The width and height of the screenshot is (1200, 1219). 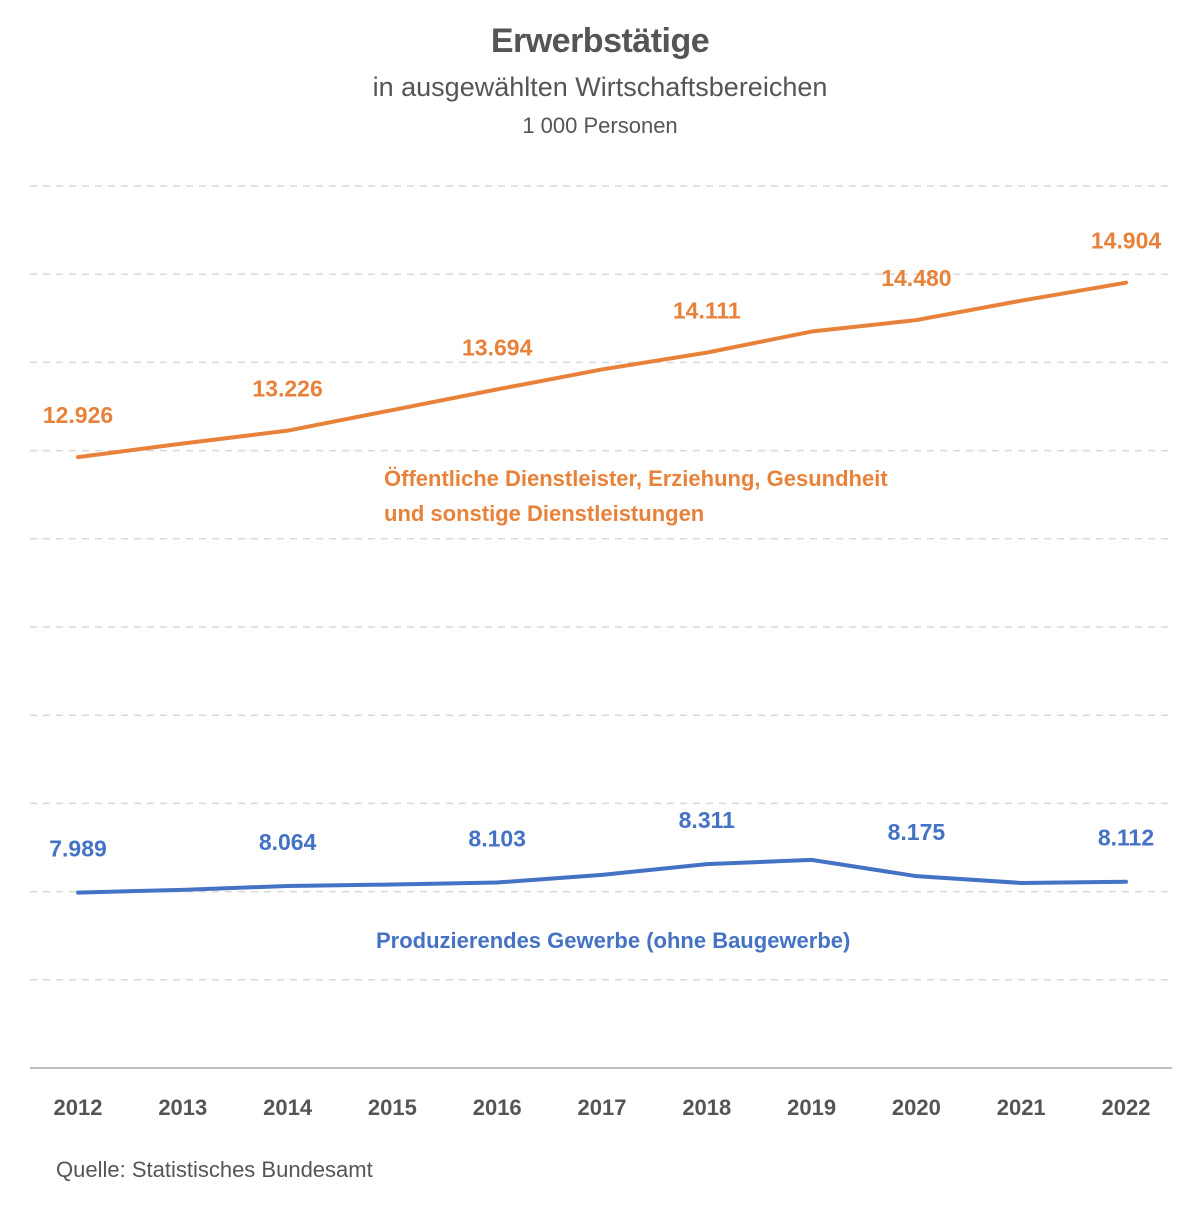 What do you see at coordinates (600, 125) in the screenshot?
I see `chart-unit: 1 000 Personen` at bounding box center [600, 125].